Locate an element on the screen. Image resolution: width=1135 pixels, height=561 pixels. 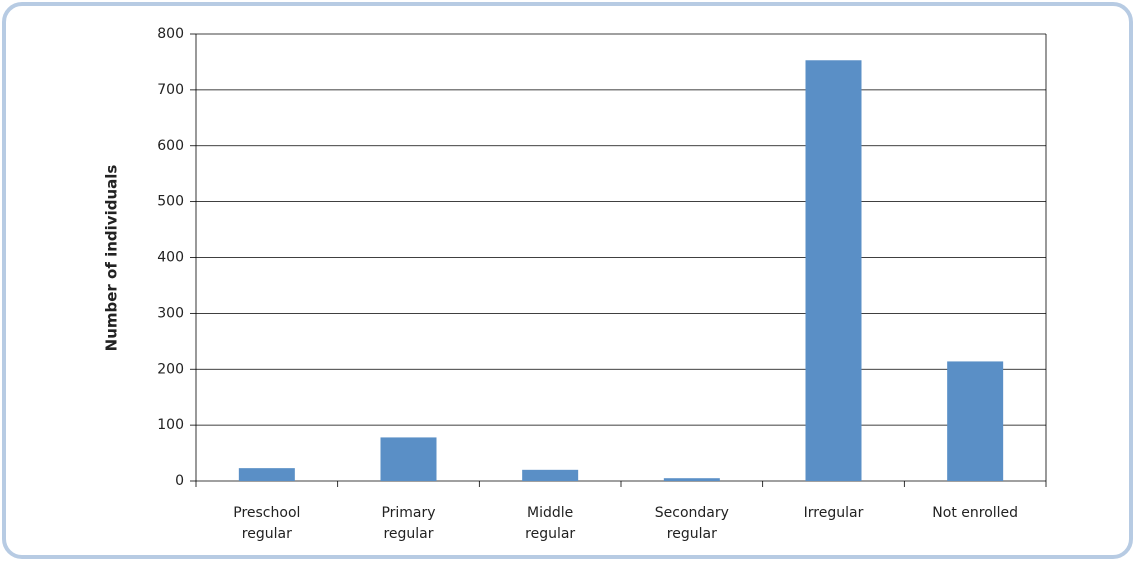
y-tick-label: 100 is located at coordinates (170, 425).